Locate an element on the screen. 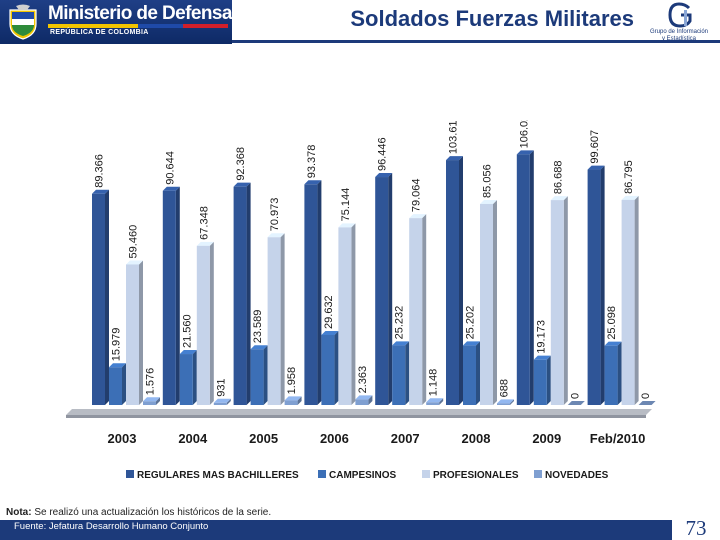 The height and width of the screenshot is (540, 720). coat-of-arms-icon is located at coordinates (23, 22).